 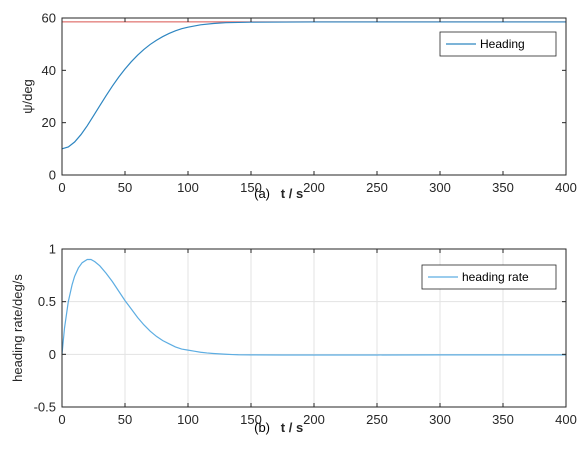 What do you see at coordinates (262, 427) in the screenshot?
I see `panel-caption: (b)` at bounding box center [262, 427].